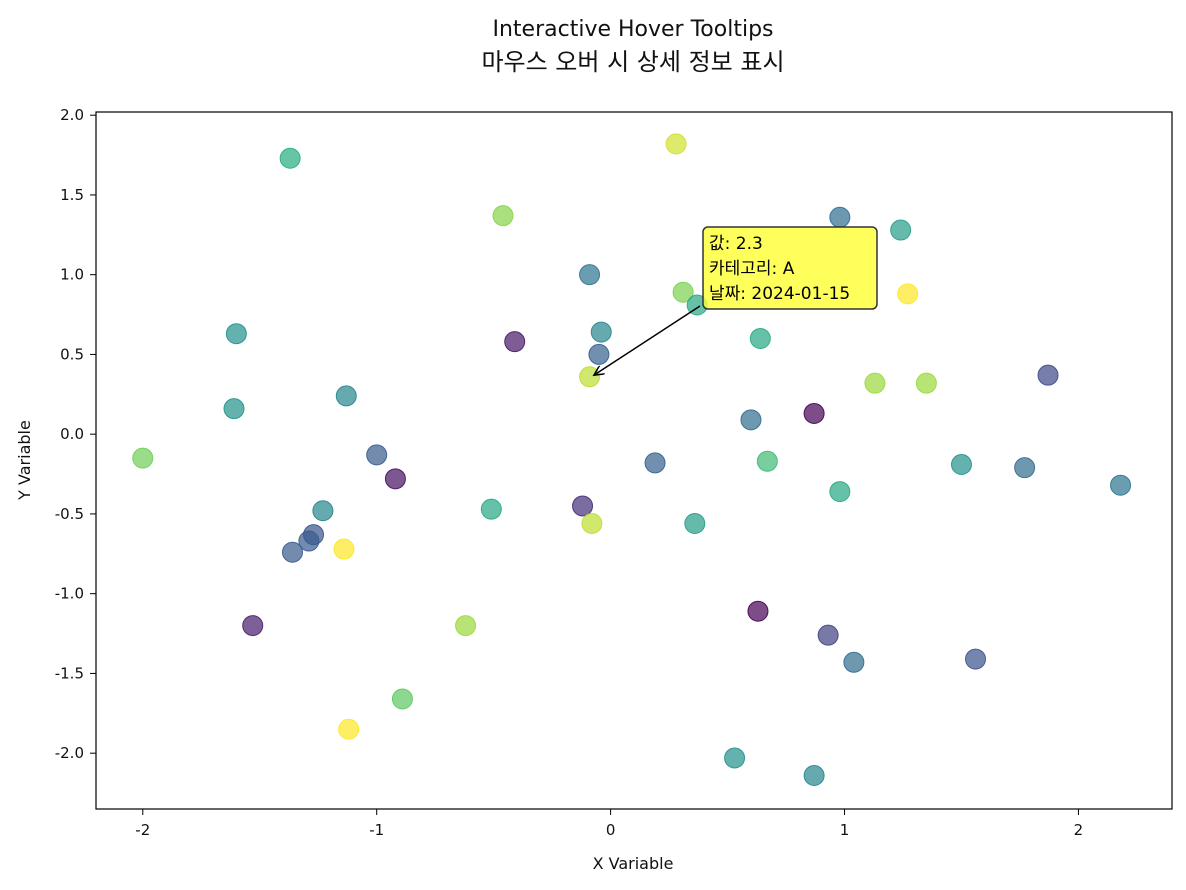 This screenshot has height=890, width=1186. I want to click on x-tick-label: -2, so click(142, 830).